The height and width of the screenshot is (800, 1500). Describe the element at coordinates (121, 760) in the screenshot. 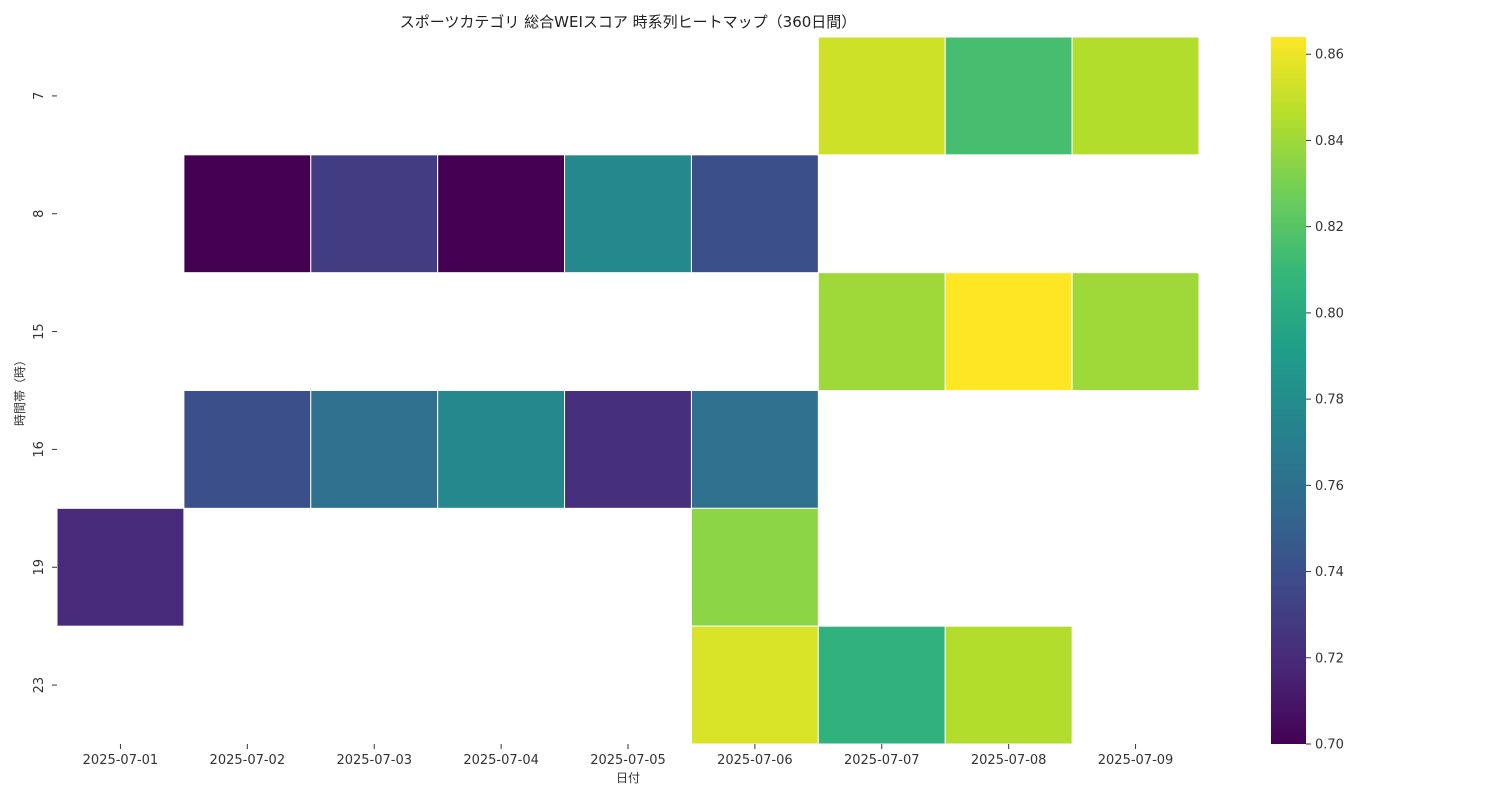

I see `x-tick-label: 2025-07-01` at that location.